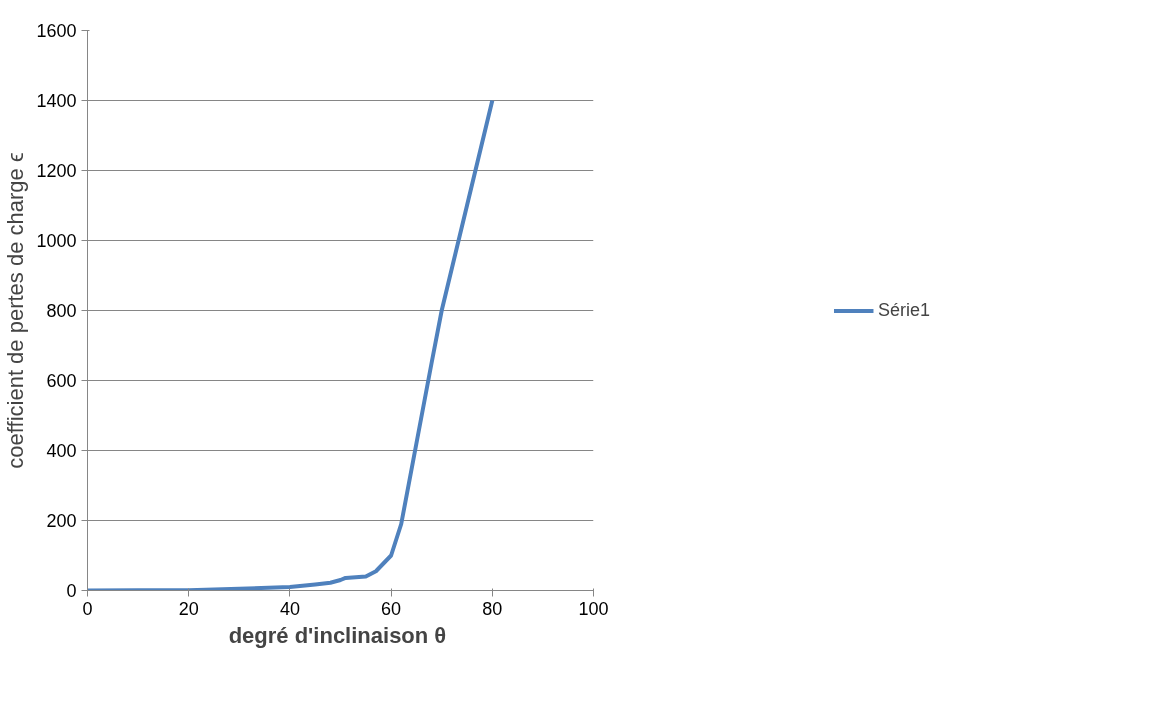 This screenshot has width=1175, height=715. Describe the element at coordinates (593, 608) in the screenshot. I see `x-tick-label: 100` at that location.